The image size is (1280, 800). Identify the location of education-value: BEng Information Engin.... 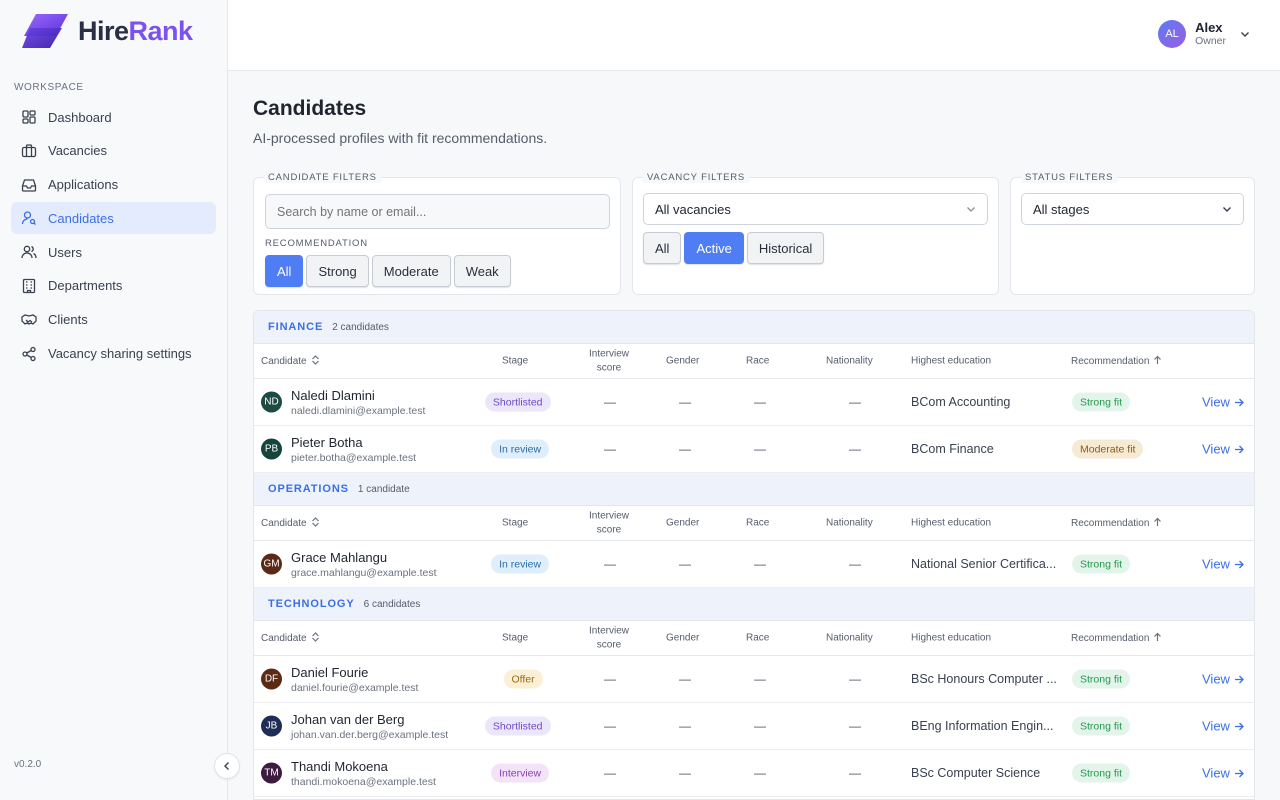
(982, 726).